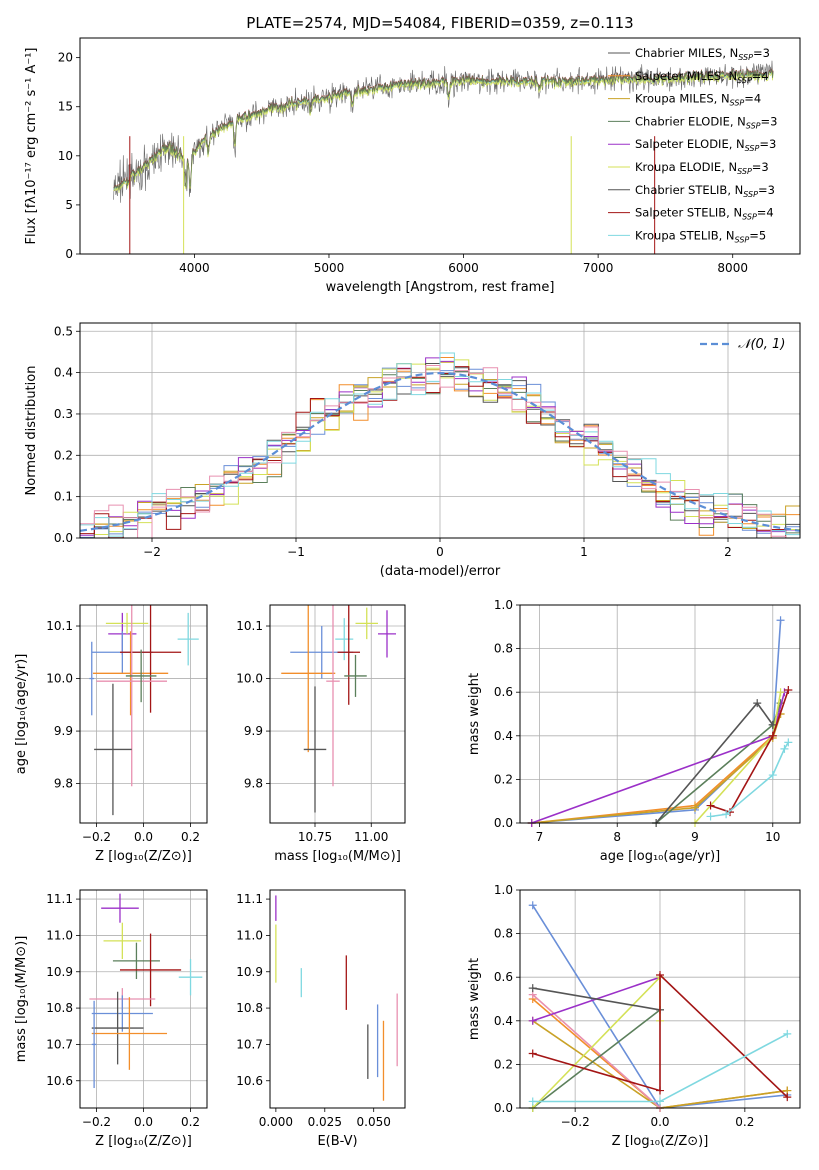 The image size is (819, 1170). Describe the element at coordinates (765, 213) in the screenshot. I see `legend-value: =4` at that location.